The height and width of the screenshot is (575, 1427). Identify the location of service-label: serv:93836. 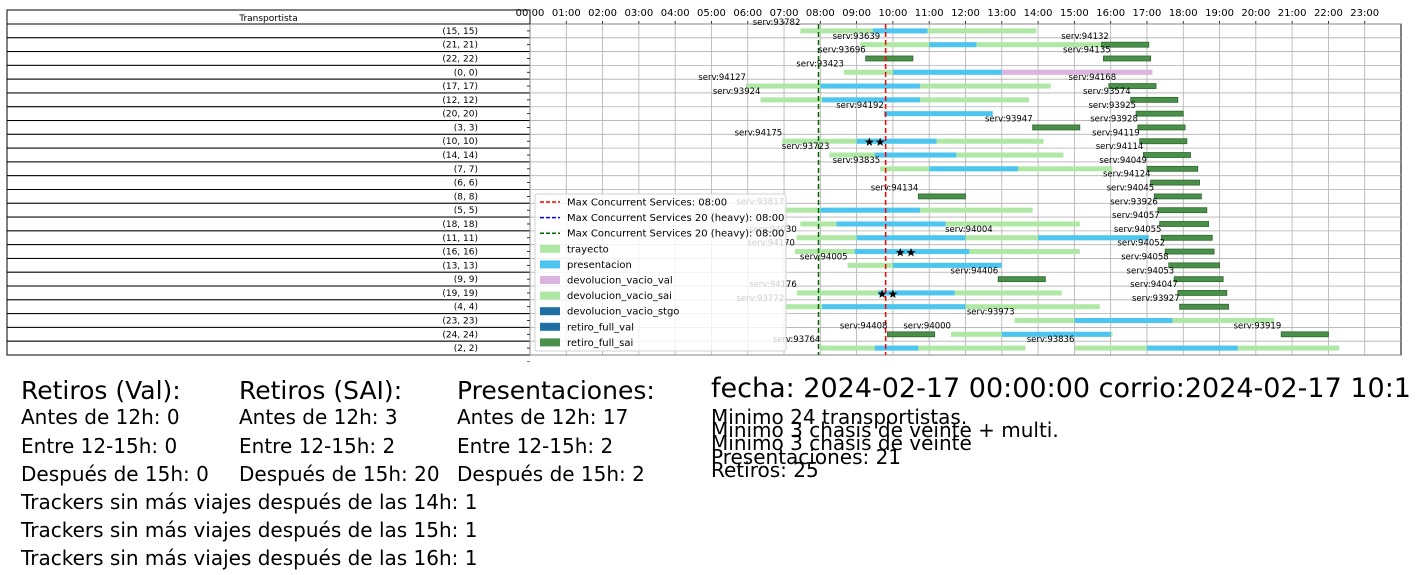
(1051, 340).